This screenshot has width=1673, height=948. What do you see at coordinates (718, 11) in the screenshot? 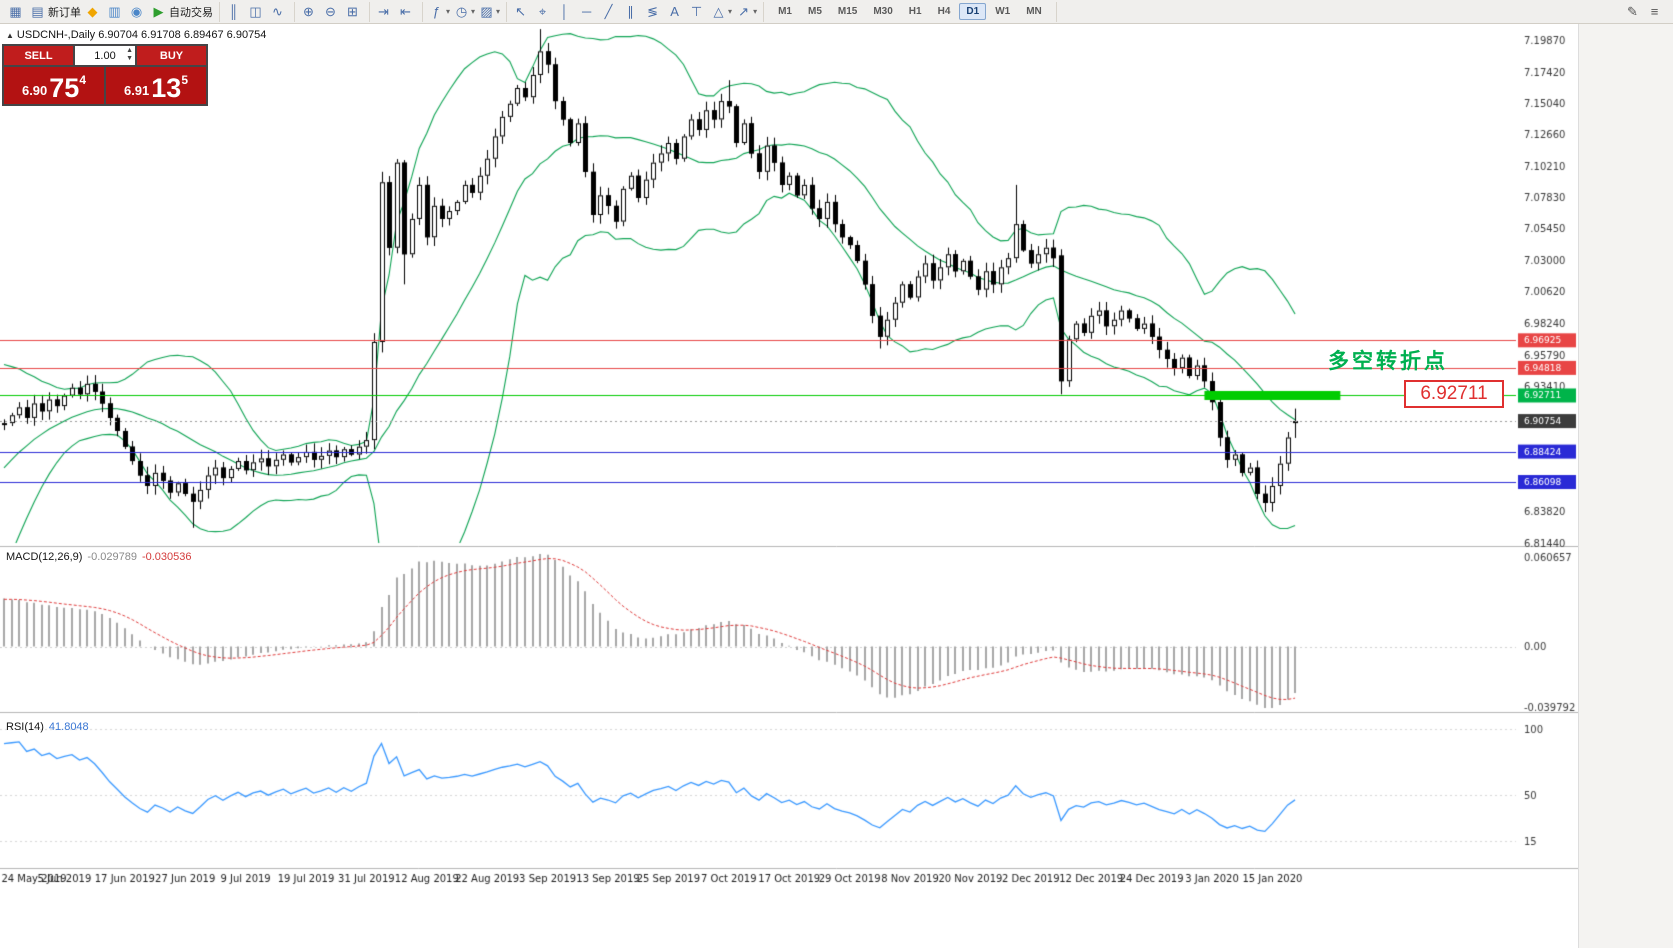
I see `shapes-icon: △` at bounding box center [718, 11].